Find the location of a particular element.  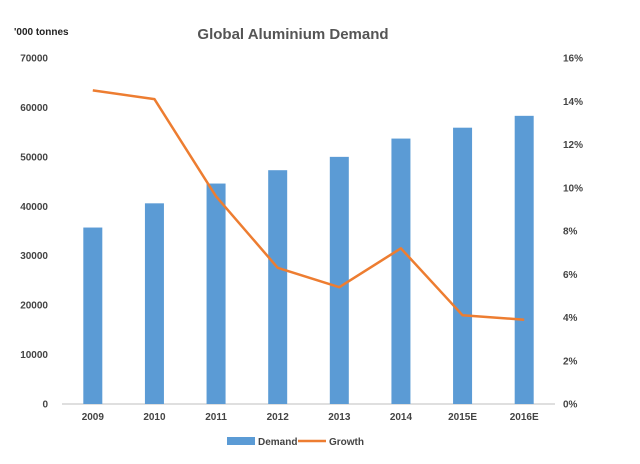

y2-tick-label: 4% is located at coordinates (570, 318).